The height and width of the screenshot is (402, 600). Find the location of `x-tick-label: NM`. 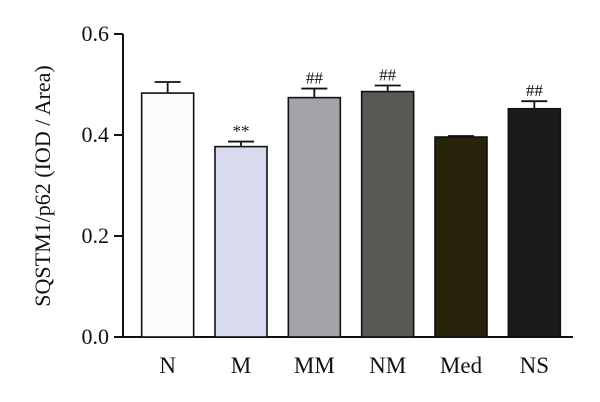

x-tick-label: NM is located at coordinates (387, 365).